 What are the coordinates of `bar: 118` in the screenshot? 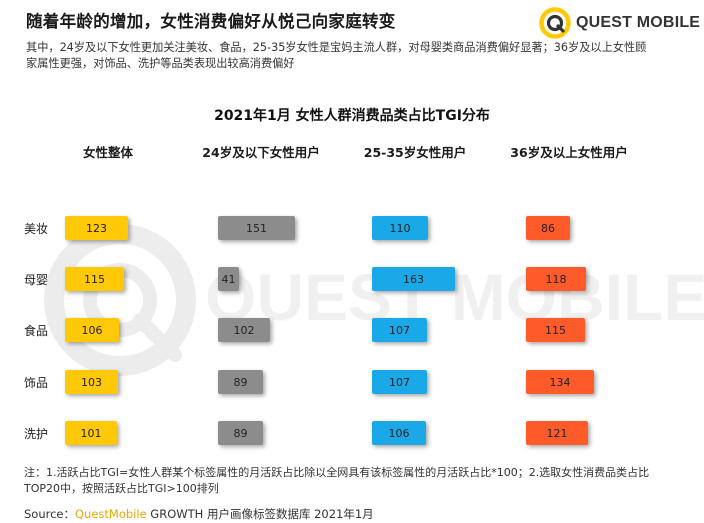 It's located at (556, 279).